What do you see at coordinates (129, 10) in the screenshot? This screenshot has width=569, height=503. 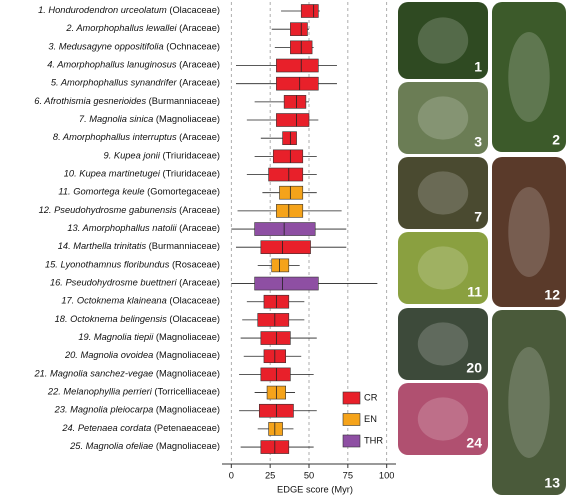 I see `category-label: 1. Hondurodendron urceolatum (Olacaceae)` at bounding box center [129, 10].